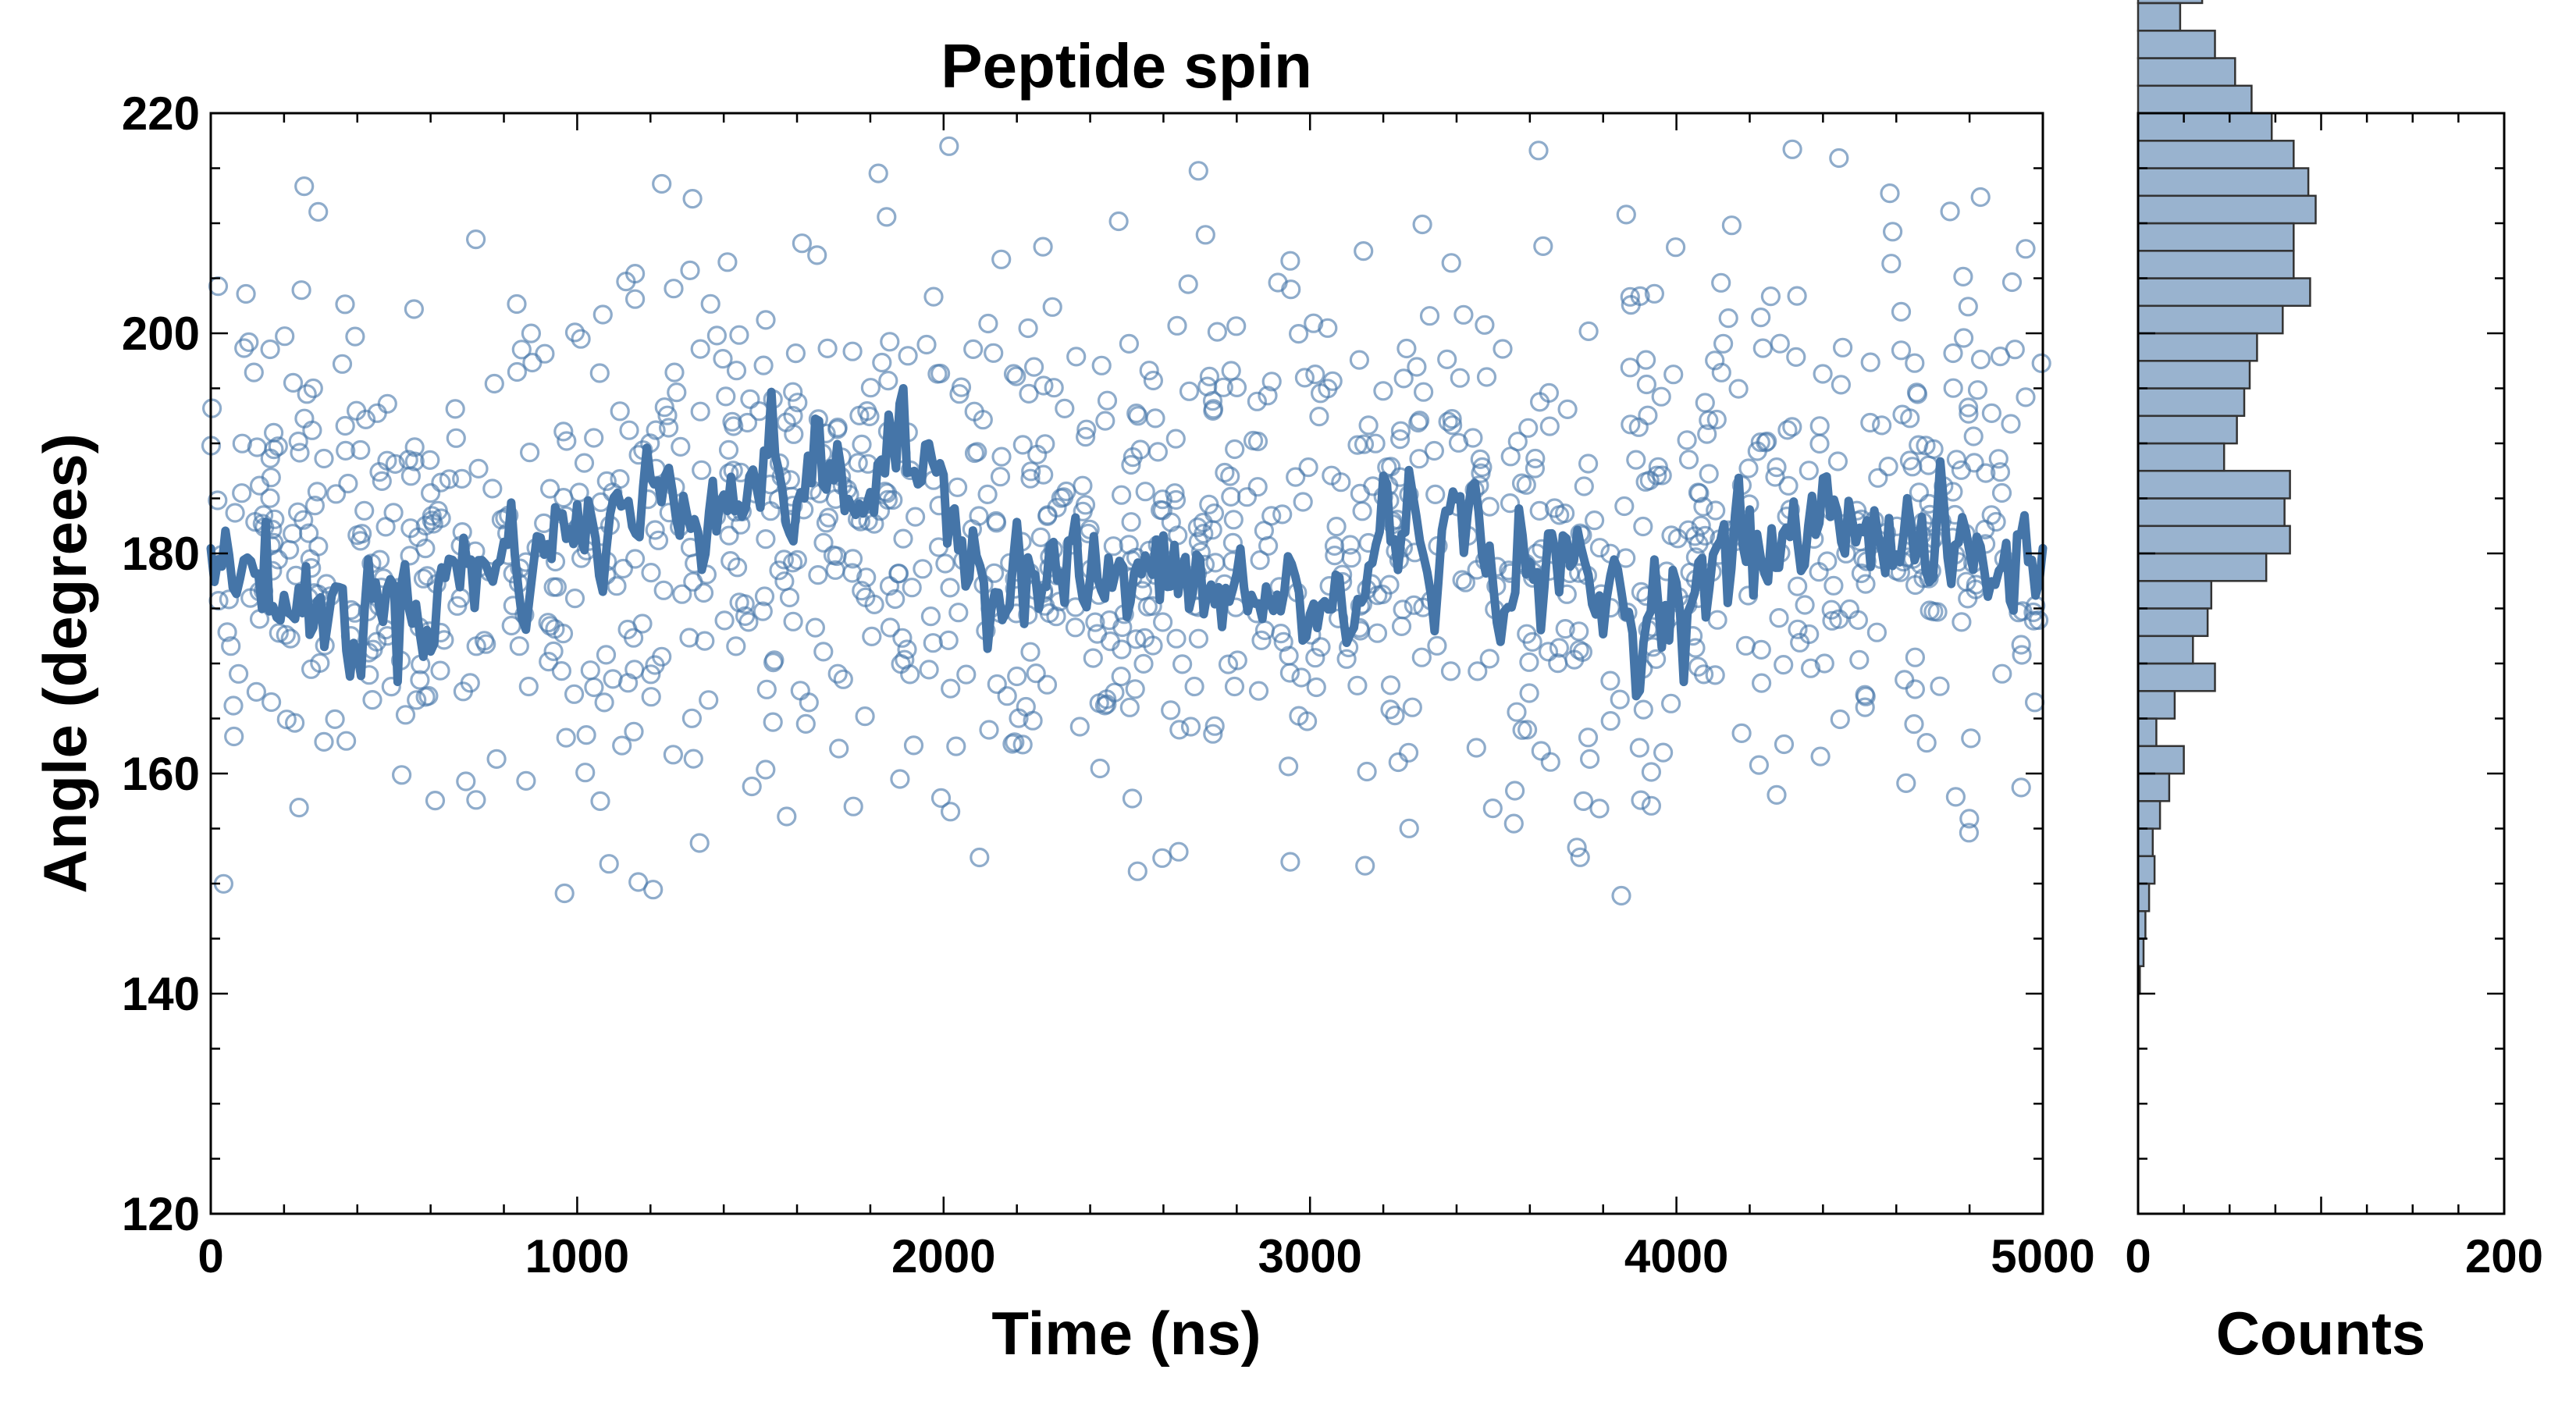  I want to click on y-tick-label: 180, so click(161, 554).